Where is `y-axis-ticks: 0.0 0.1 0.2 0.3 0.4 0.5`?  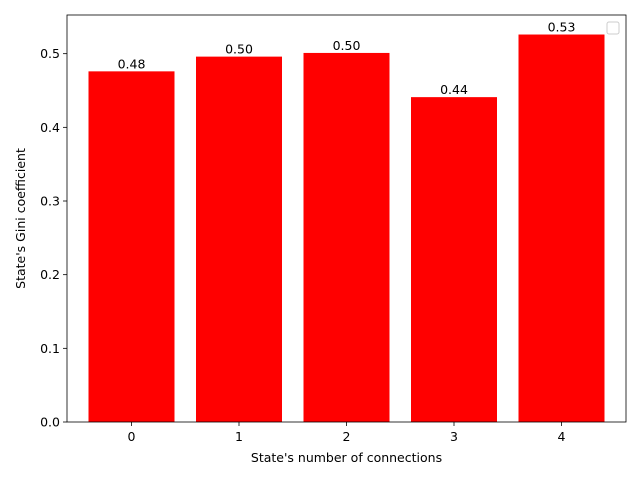 y-axis-ticks: 0.0 0.1 0.2 0.3 0.4 0.5 is located at coordinates (53, 238).